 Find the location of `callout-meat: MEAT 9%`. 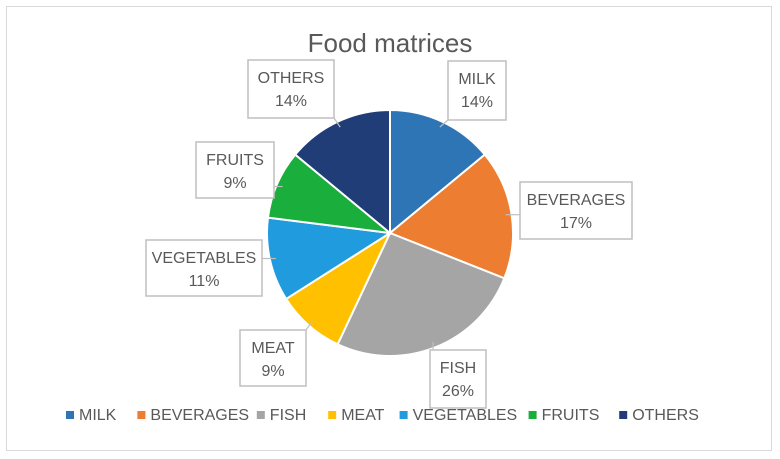

callout-meat: MEAT 9% is located at coordinates (273, 358).